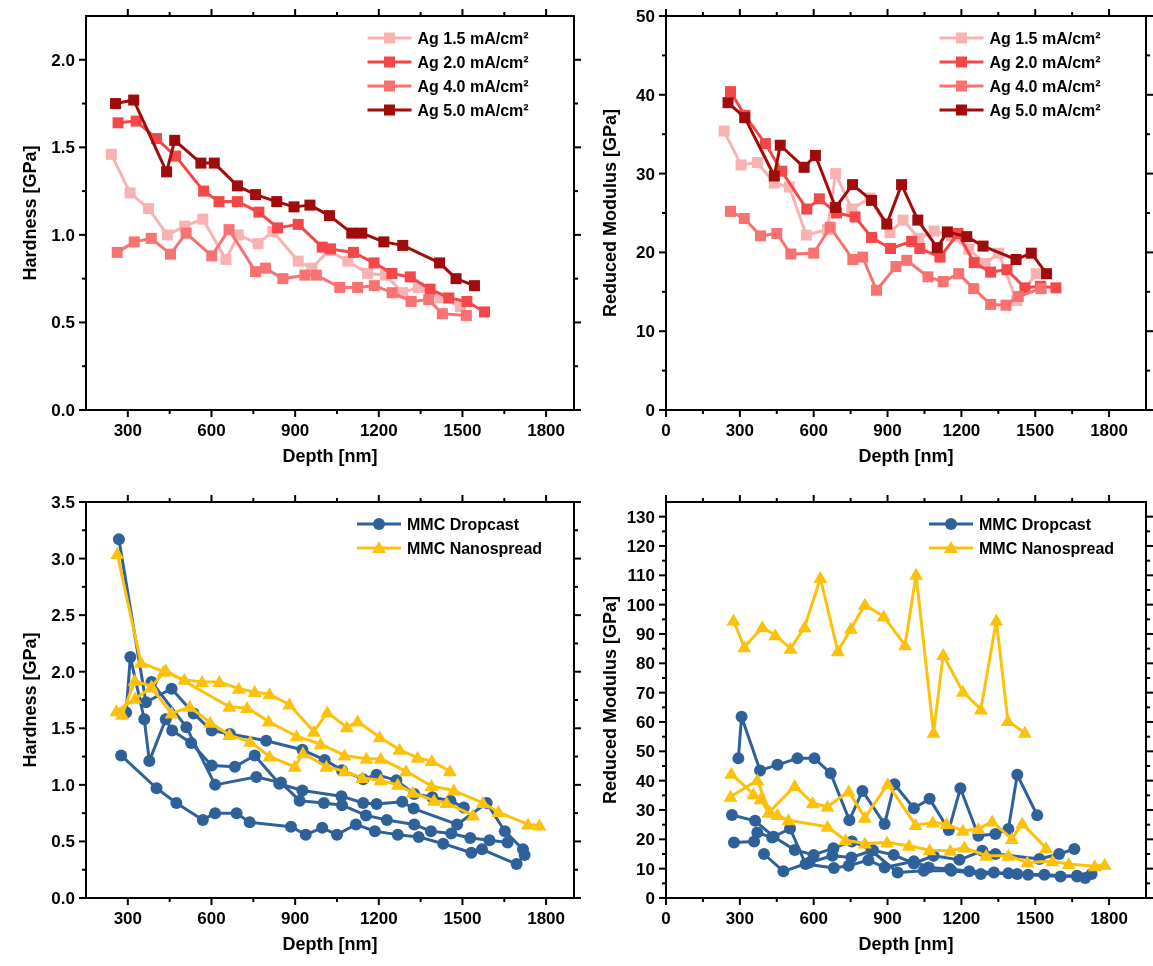 This screenshot has width=1153, height=966. I want to click on y-tick-label: 60, so click(645, 722).